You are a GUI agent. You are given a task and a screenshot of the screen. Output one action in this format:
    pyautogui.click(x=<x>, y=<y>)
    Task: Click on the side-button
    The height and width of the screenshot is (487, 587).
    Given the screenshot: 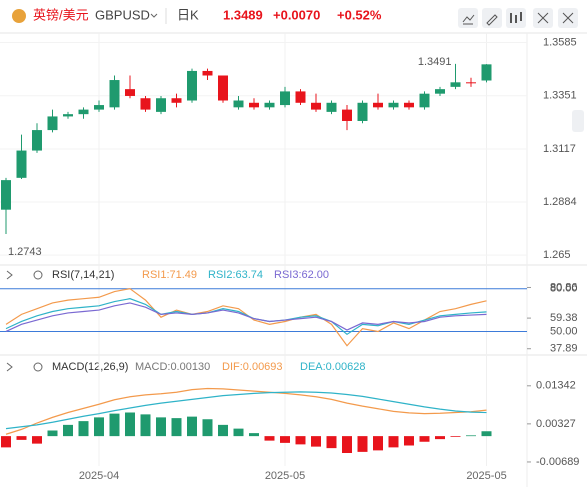 What is the action you would take?
    pyautogui.click(x=578, y=121)
    